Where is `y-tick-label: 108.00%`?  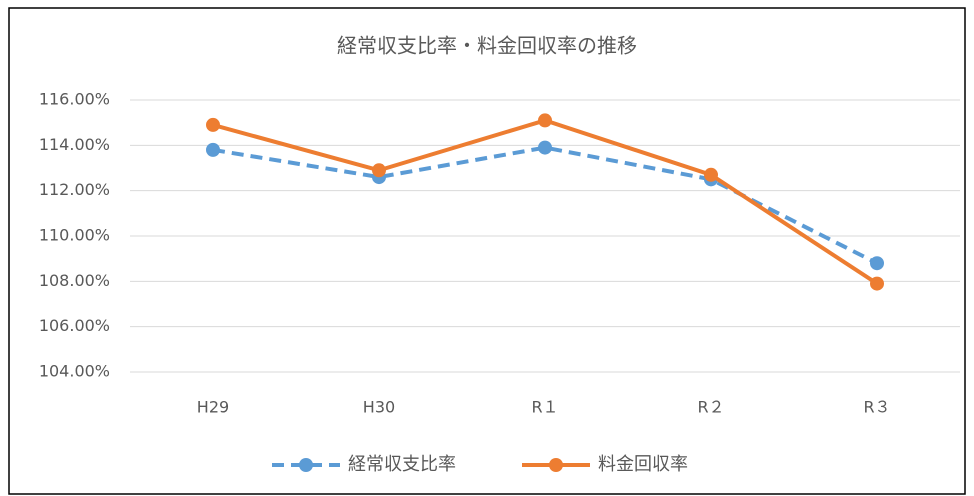
y-tick-label: 108.00% is located at coordinates (74, 280).